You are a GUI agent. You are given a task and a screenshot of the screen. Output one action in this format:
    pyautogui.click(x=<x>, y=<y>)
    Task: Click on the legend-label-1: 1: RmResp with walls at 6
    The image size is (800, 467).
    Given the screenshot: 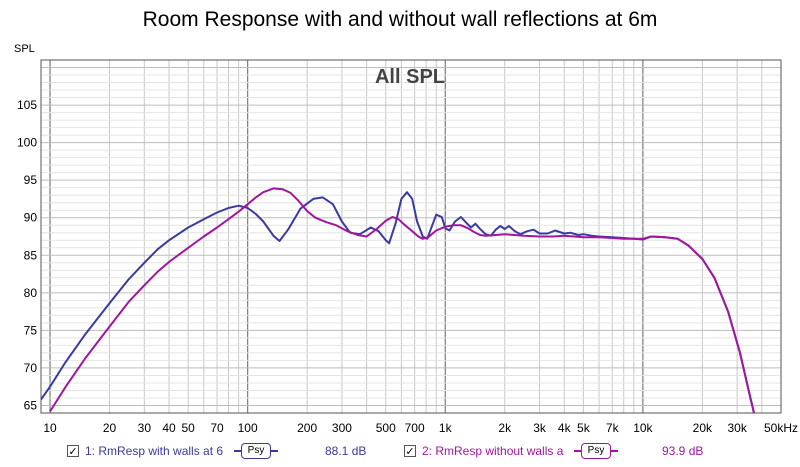 What is the action you would take?
    pyautogui.click(x=154, y=451)
    